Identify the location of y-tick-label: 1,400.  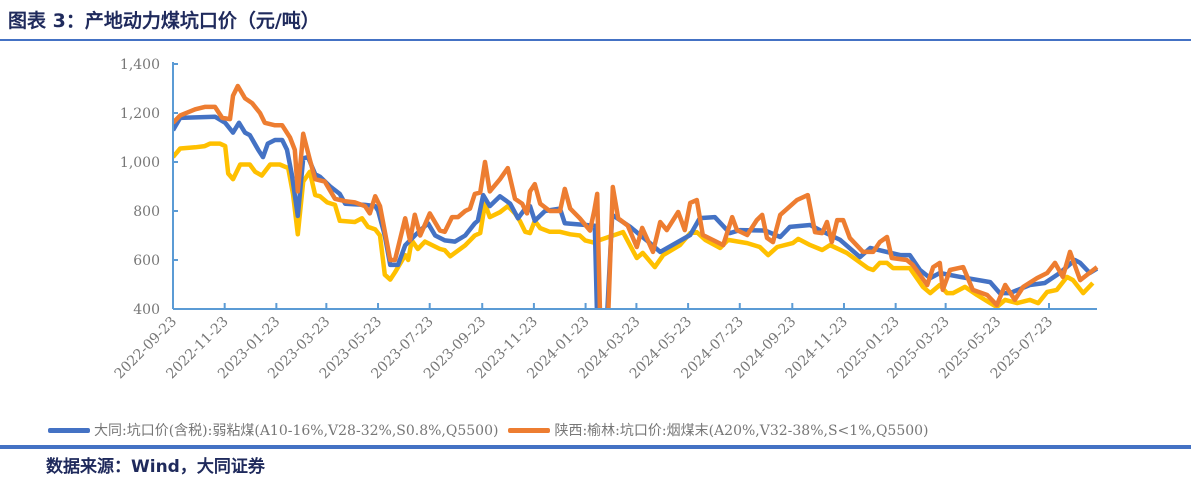
(140, 65).